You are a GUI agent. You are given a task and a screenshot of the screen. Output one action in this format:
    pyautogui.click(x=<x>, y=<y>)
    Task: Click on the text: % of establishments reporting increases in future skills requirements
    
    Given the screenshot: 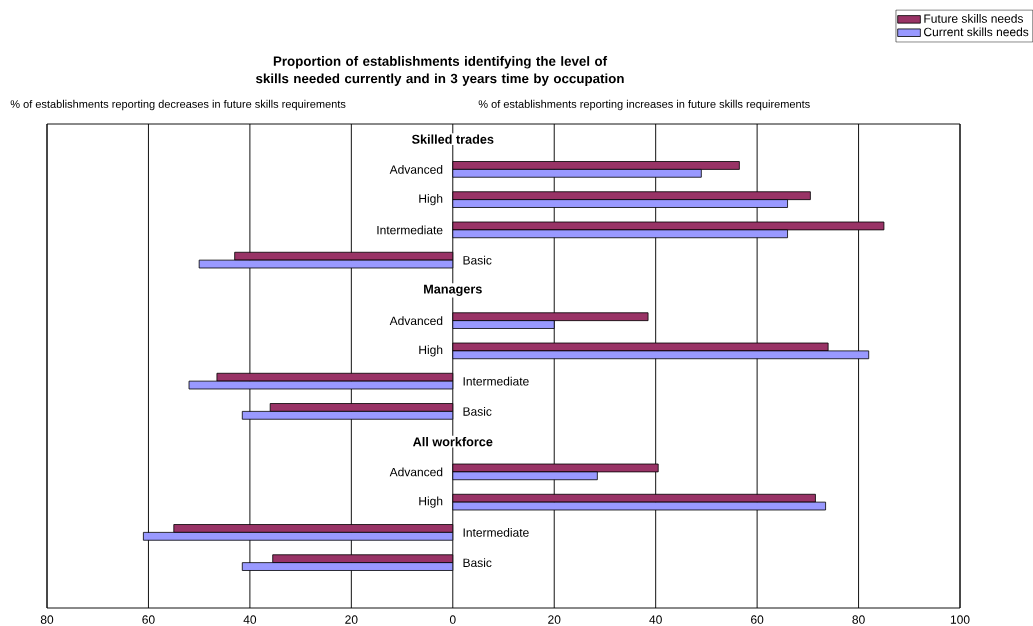 What is the action you would take?
    pyautogui.click(x=644, y=105)
    